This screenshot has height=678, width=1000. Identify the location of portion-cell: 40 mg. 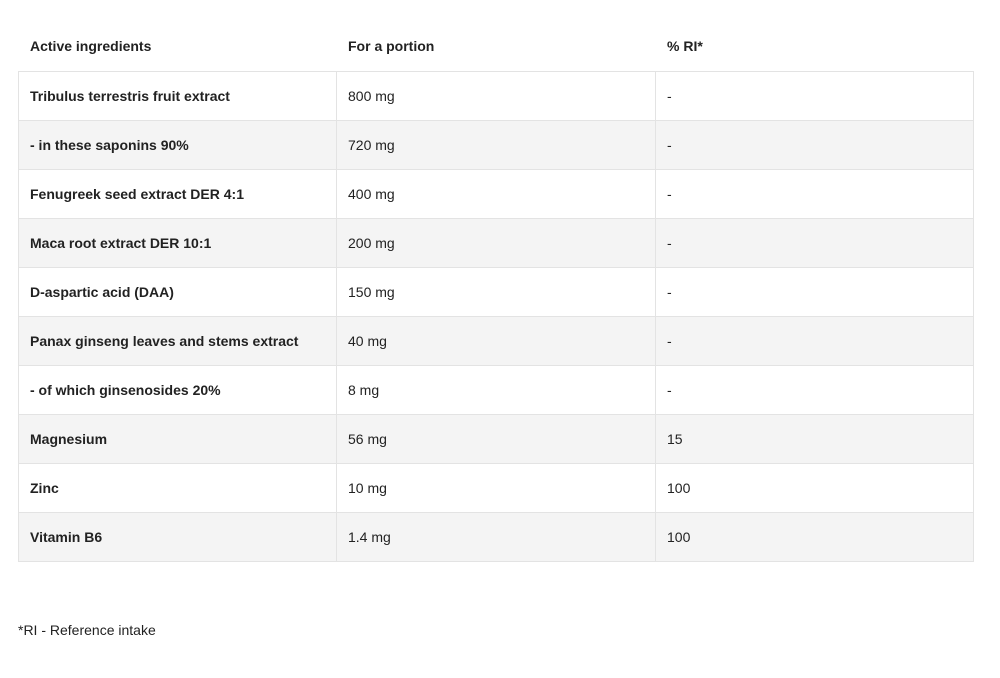
(496, 341).